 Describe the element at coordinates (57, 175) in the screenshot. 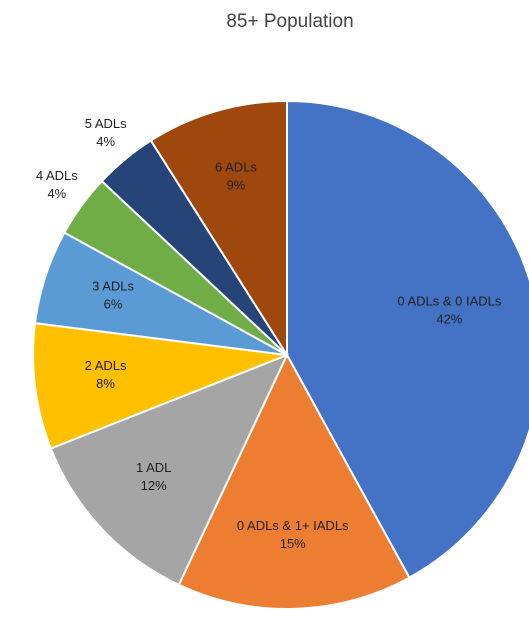

I see `category-label: 4 ADLs` at that location.